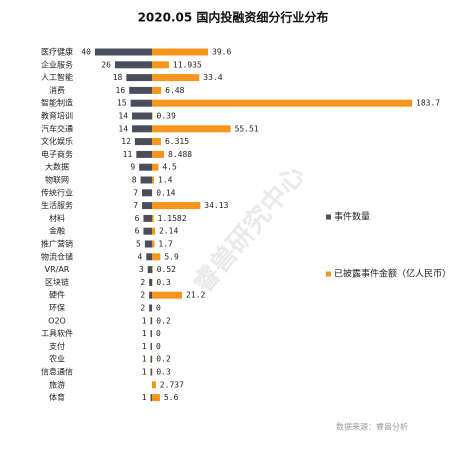 The height and width of the screenshot is (454, 466). Describe the element at coordinates (180, 154) in the screenshot. I see `value-label: 8.488` at that location.